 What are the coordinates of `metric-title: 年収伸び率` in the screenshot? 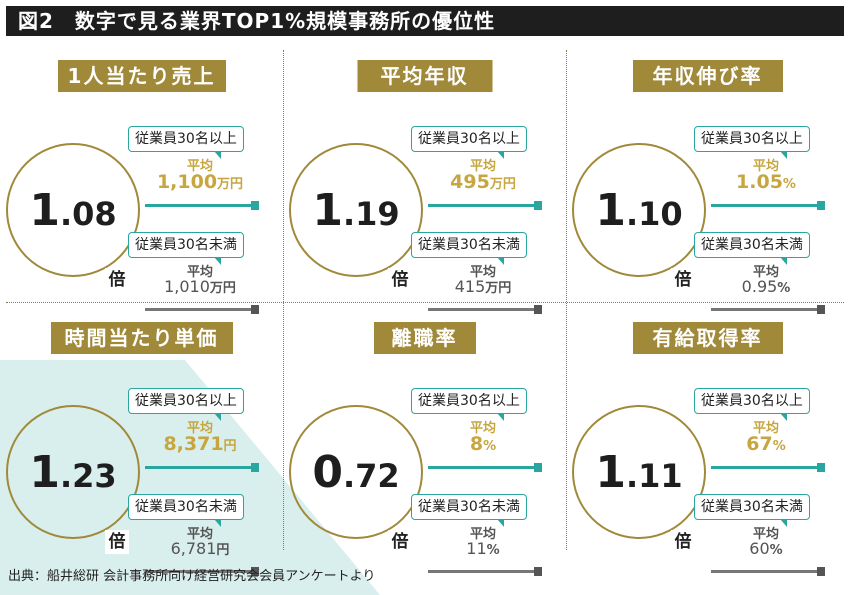 It's located at (707, 76).